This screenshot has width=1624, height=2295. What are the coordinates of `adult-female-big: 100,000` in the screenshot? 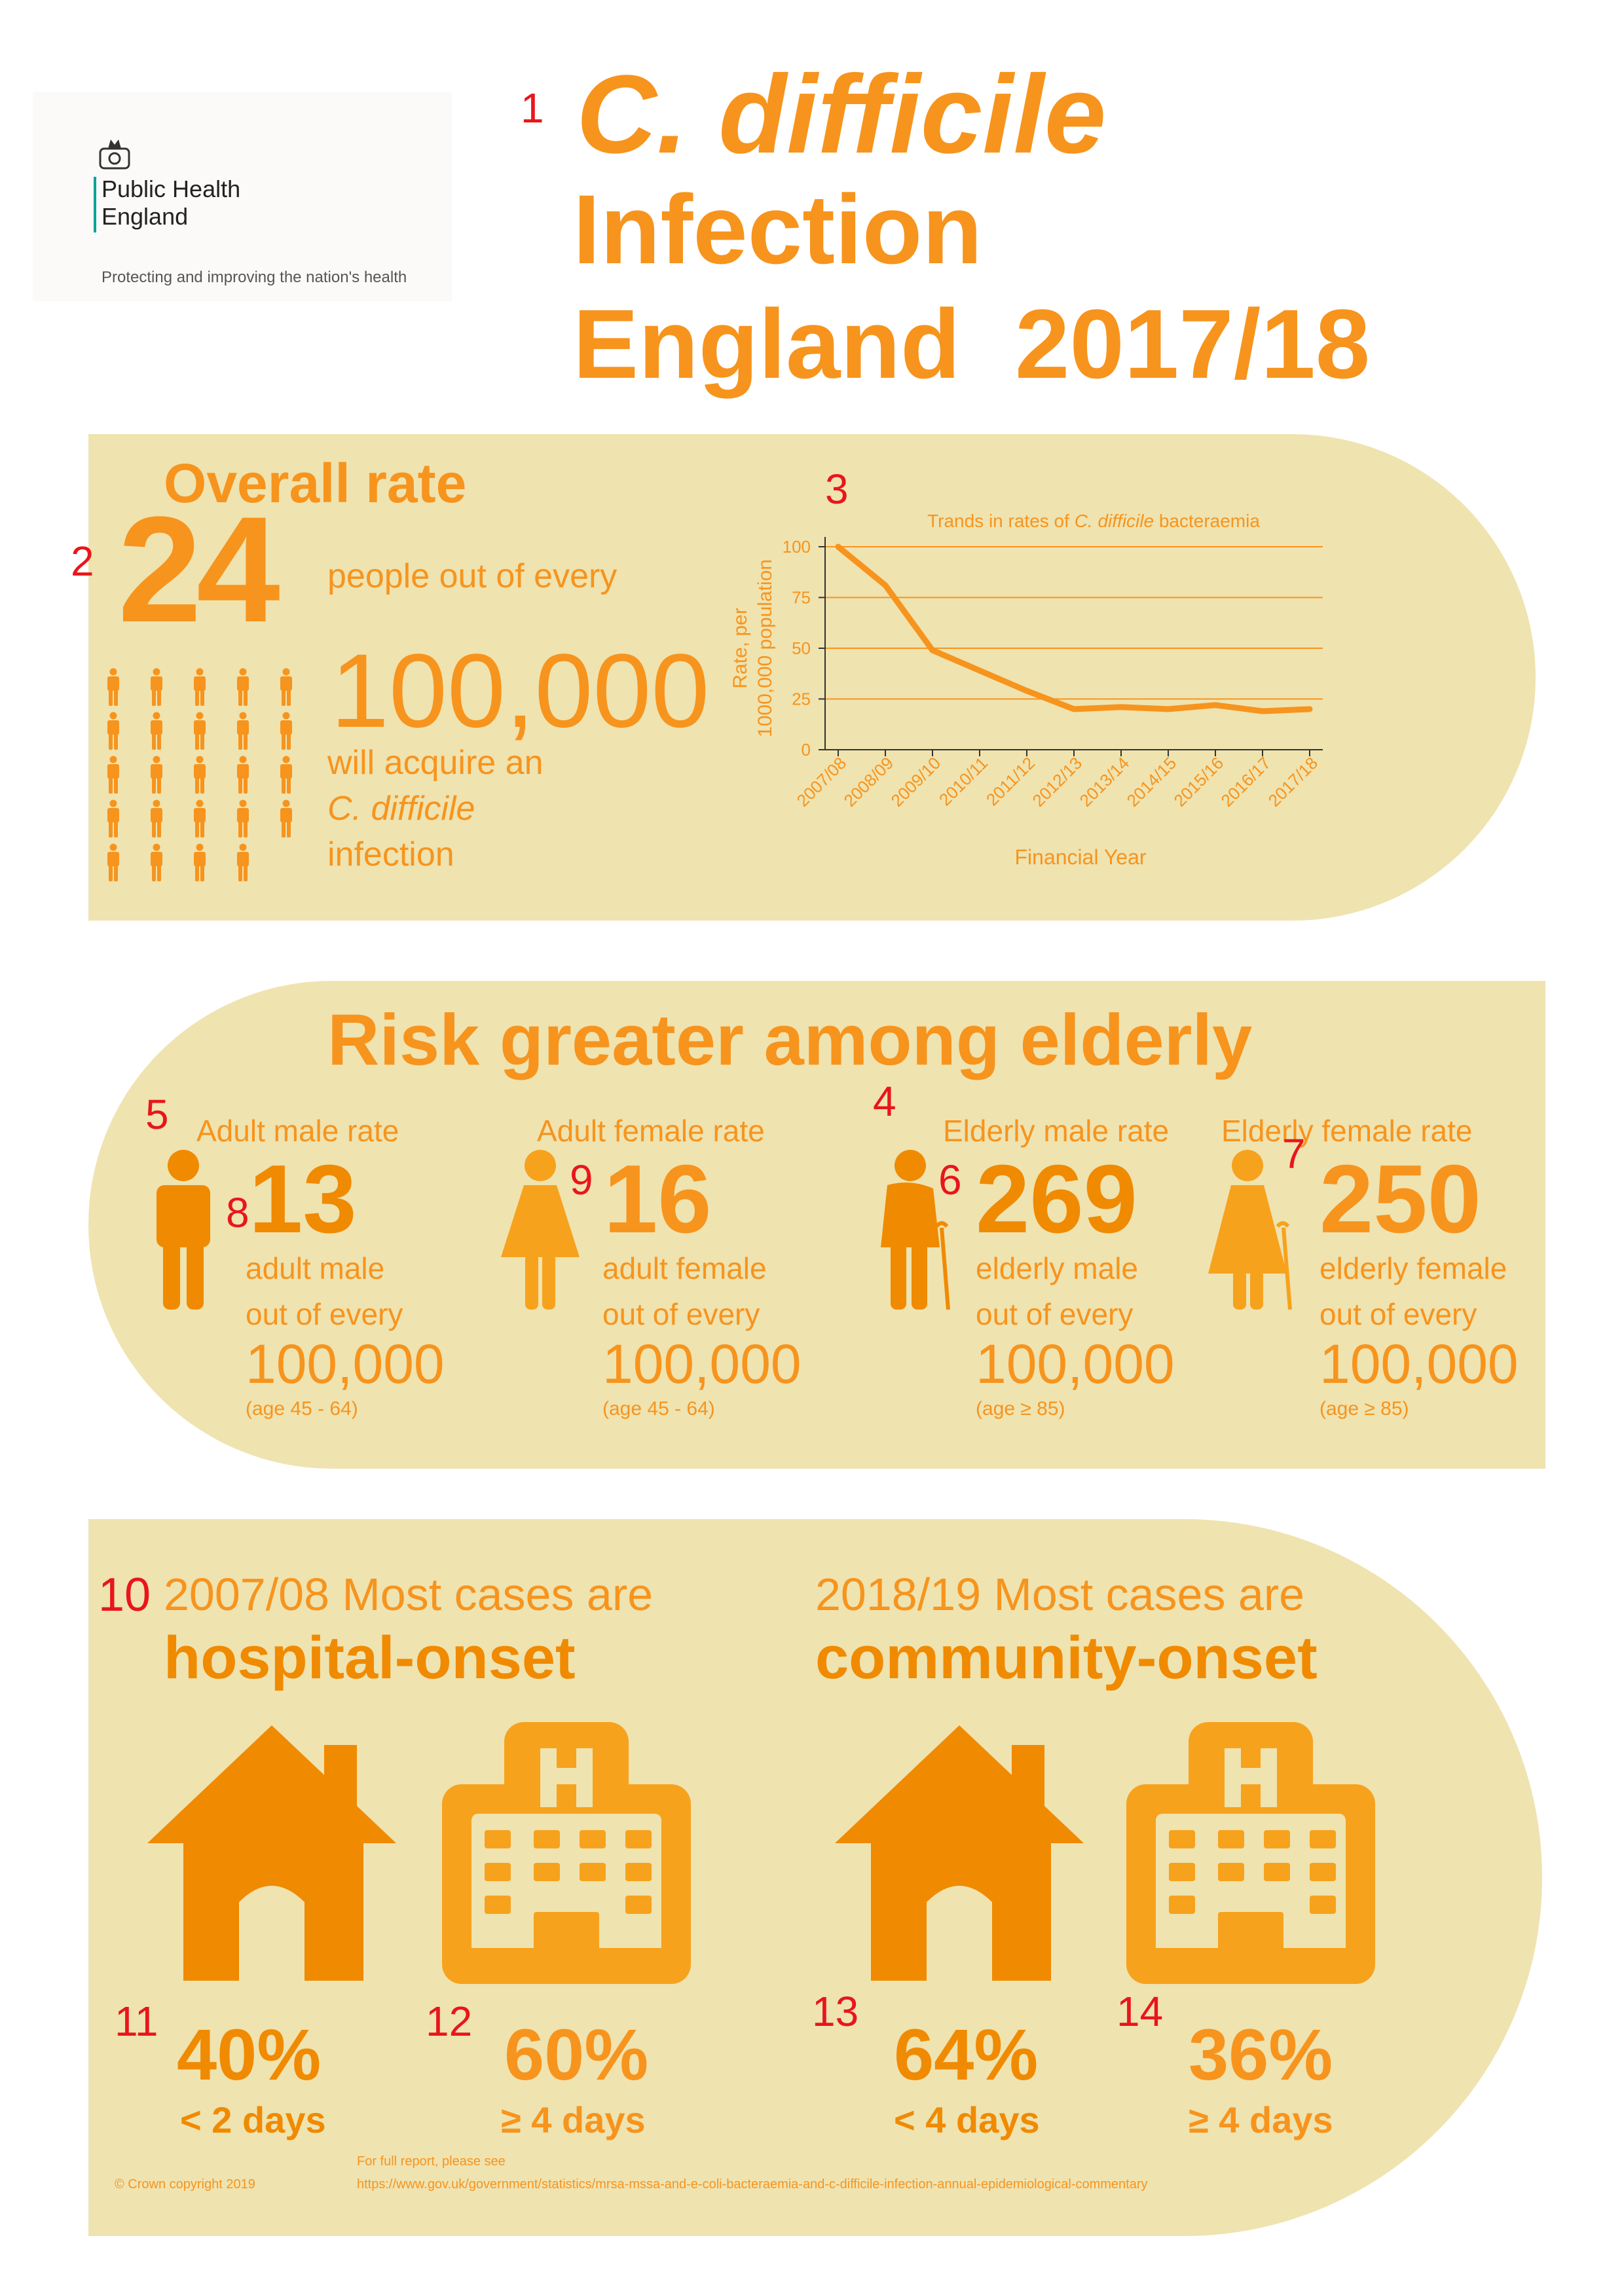 It's located at (702, 1364).